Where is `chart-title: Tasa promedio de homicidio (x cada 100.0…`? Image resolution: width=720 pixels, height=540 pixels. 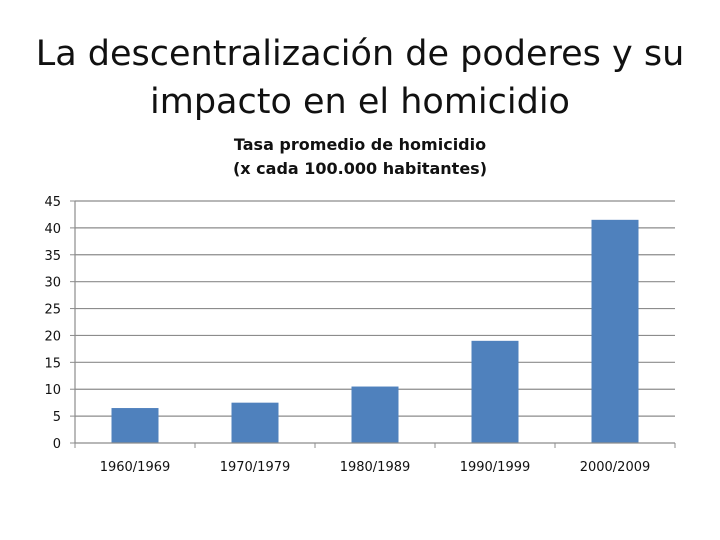
chart-title: Tasa promedio de homicidio (x cada 100.0… is located at coordinates (360, 157).